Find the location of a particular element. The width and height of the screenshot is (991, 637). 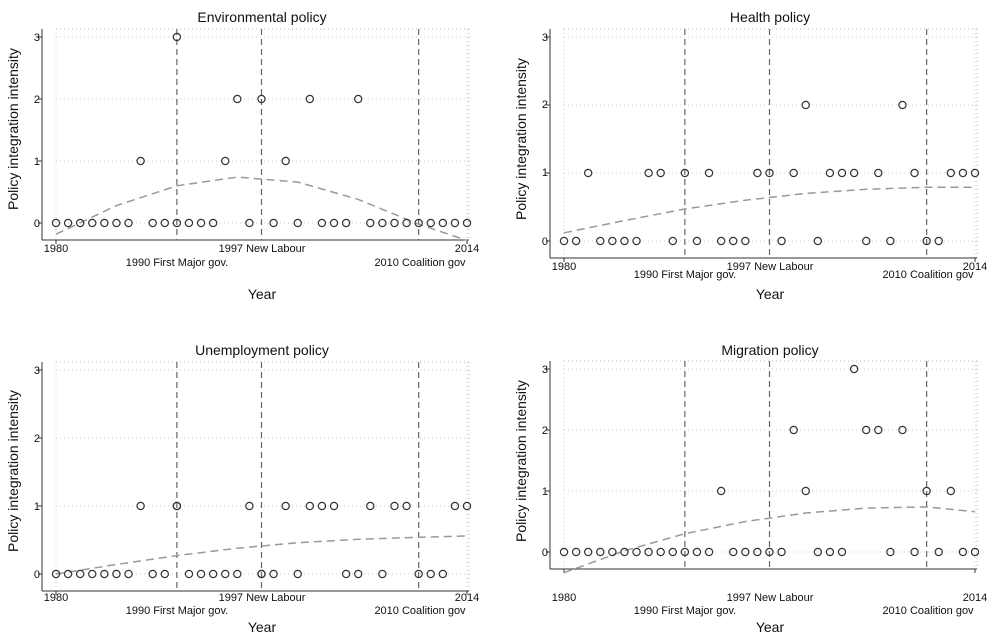

panel-1-event-1-label: 1990 First Major gov. is located at coordinates (177, 263).